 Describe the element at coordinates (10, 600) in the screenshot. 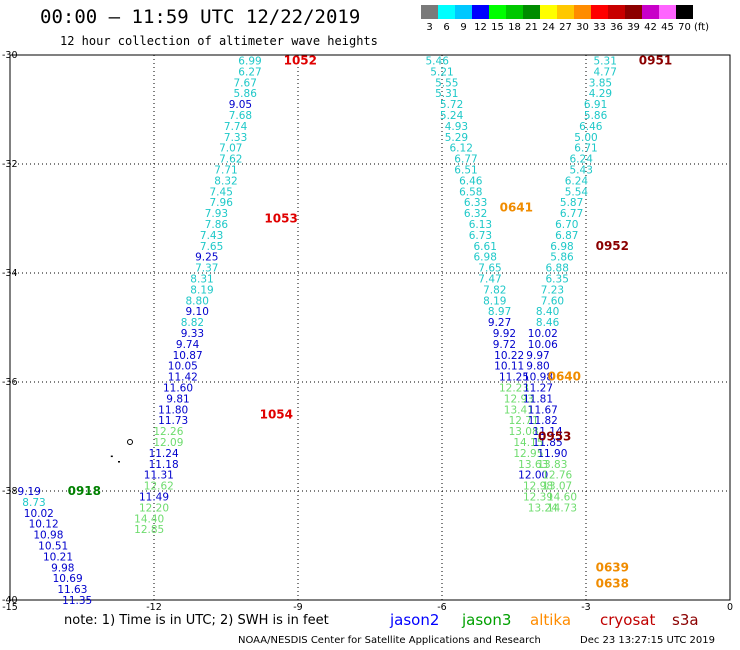

I see `lat-tick-label: -40` at that location.